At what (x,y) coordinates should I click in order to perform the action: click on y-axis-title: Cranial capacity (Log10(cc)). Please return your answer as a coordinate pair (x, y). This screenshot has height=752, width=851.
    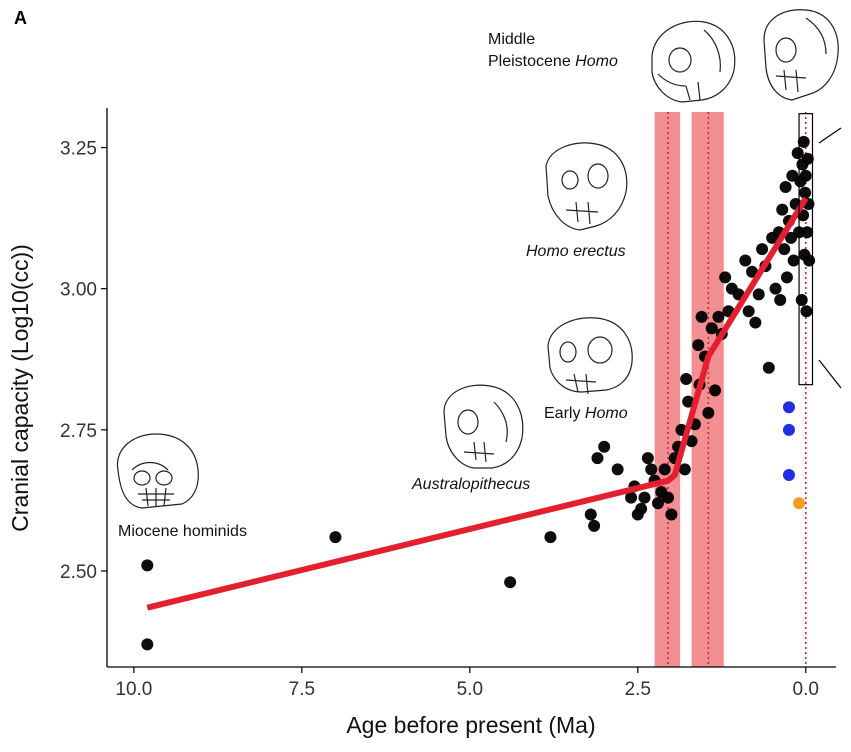
    Looking at the image, I should click on (20, 388).